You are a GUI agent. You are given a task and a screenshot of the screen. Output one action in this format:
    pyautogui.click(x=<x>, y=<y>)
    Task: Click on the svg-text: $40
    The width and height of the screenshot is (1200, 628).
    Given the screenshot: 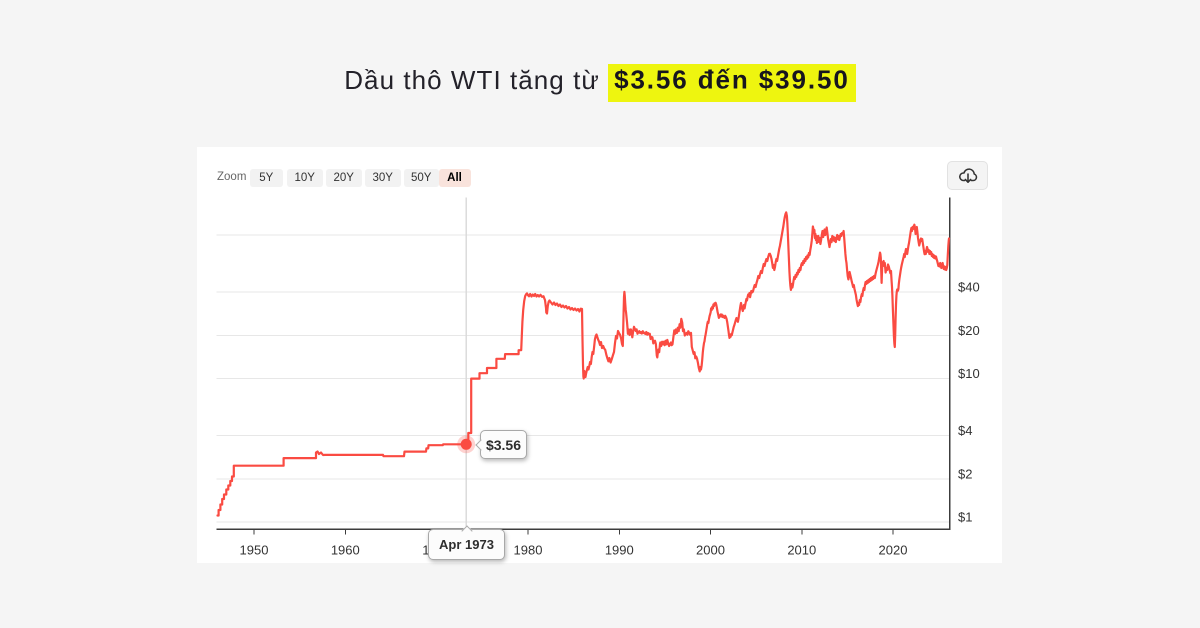 What is the action you would take?
    pyautogui.click(x=969, y=287)
    